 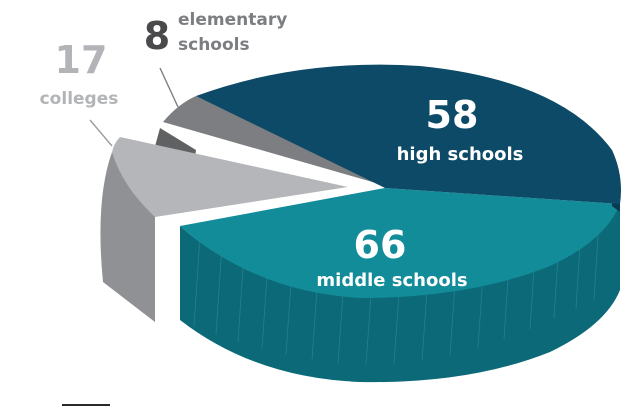 What do you see at coordinates (169, 87) in the screenshot?
I see `leader-line-elementary` at bounding box center [169, 87].